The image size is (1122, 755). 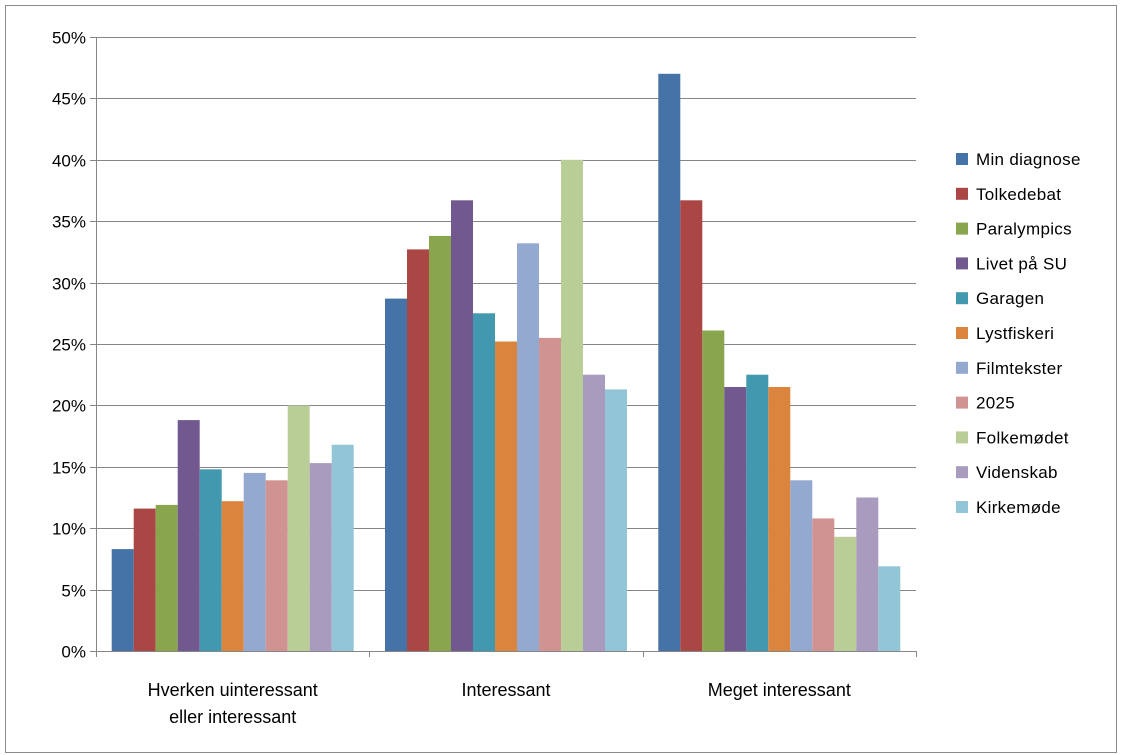 I want to click on legend-label: Lystfiskeri, so click(x=1015, y=333).